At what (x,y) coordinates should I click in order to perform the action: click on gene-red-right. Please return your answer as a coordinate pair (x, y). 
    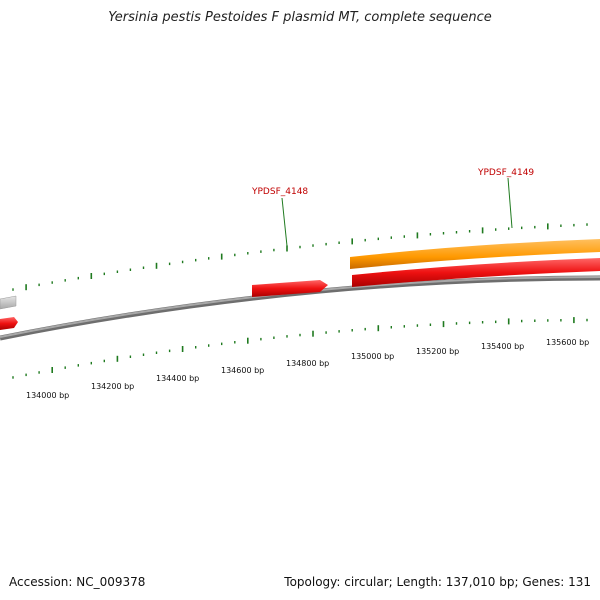
    Looking at the image, I should click on (476, 272).